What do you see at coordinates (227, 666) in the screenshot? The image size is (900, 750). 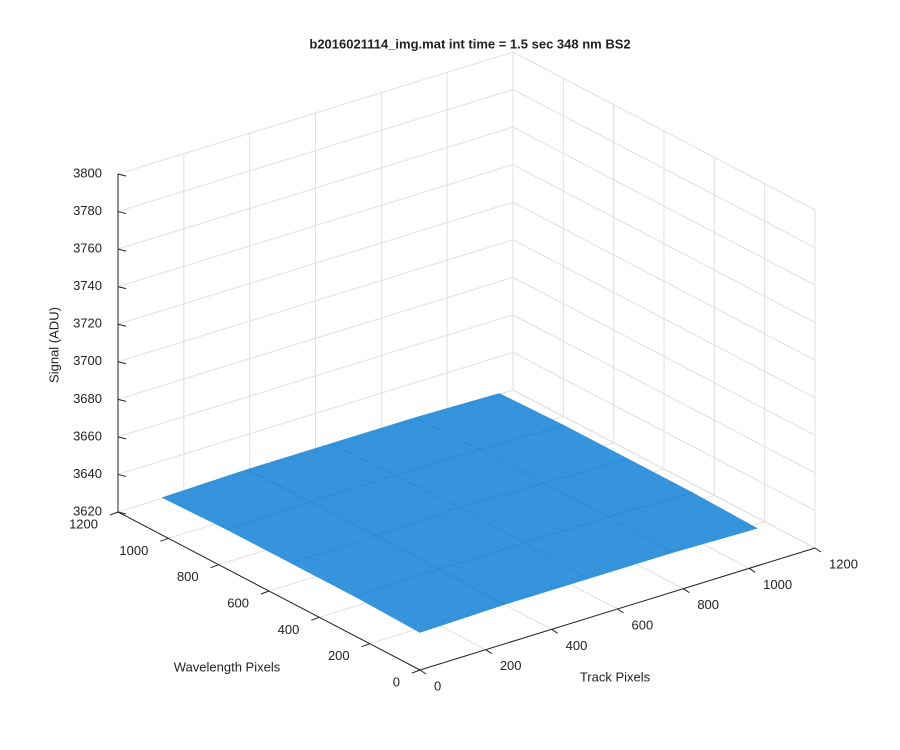 I see `y-axis-label: Wavelength Pixels` at bounding box center [227, 666].